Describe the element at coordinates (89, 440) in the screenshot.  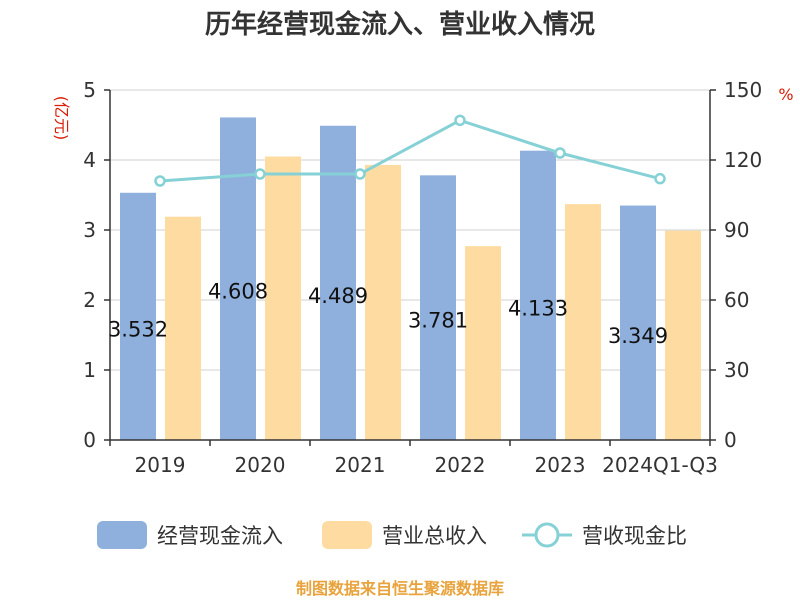
I see `left-tick-label: 0` at that location.